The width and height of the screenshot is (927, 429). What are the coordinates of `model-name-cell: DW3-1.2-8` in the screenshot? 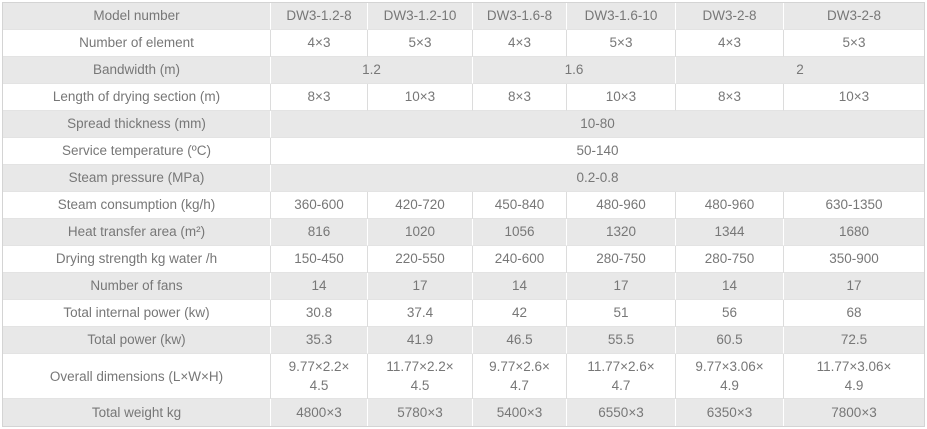 It's located at (319, 16).